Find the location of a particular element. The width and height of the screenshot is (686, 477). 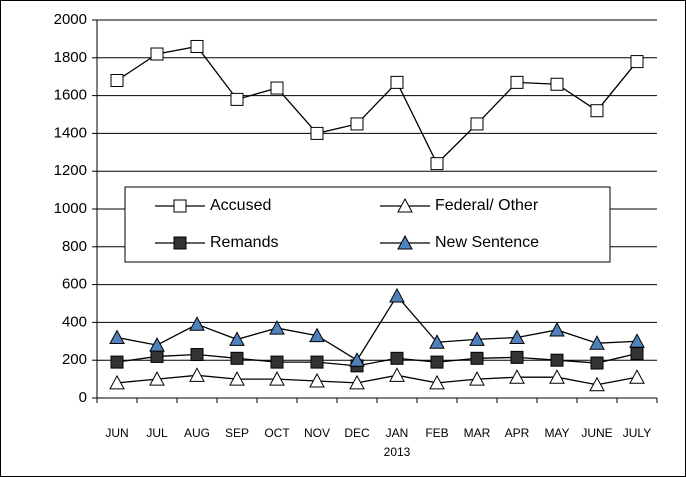

y-tick-label: 200 is located at coordinates (74, 359).